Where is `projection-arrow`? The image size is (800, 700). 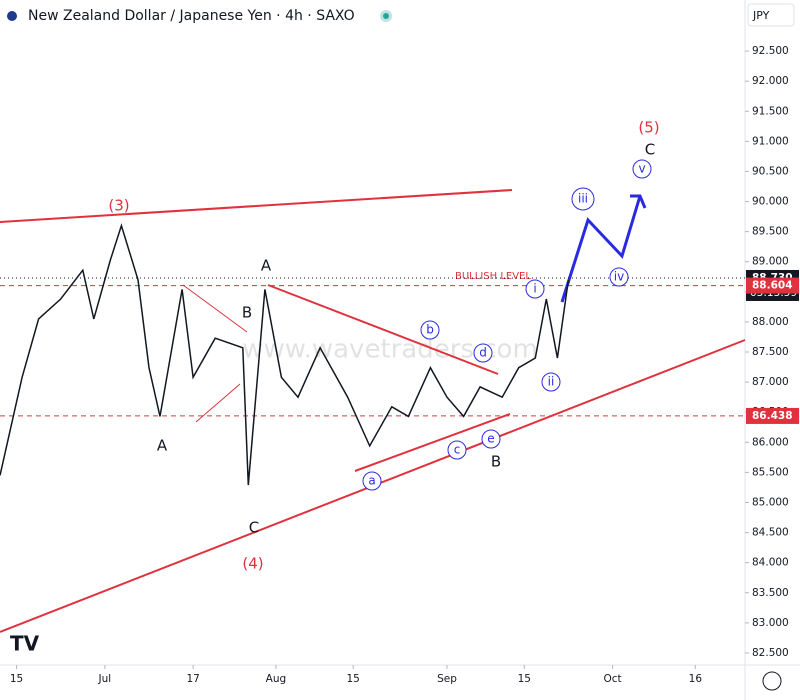 projection-arrow is located at coordinates (638, 201).